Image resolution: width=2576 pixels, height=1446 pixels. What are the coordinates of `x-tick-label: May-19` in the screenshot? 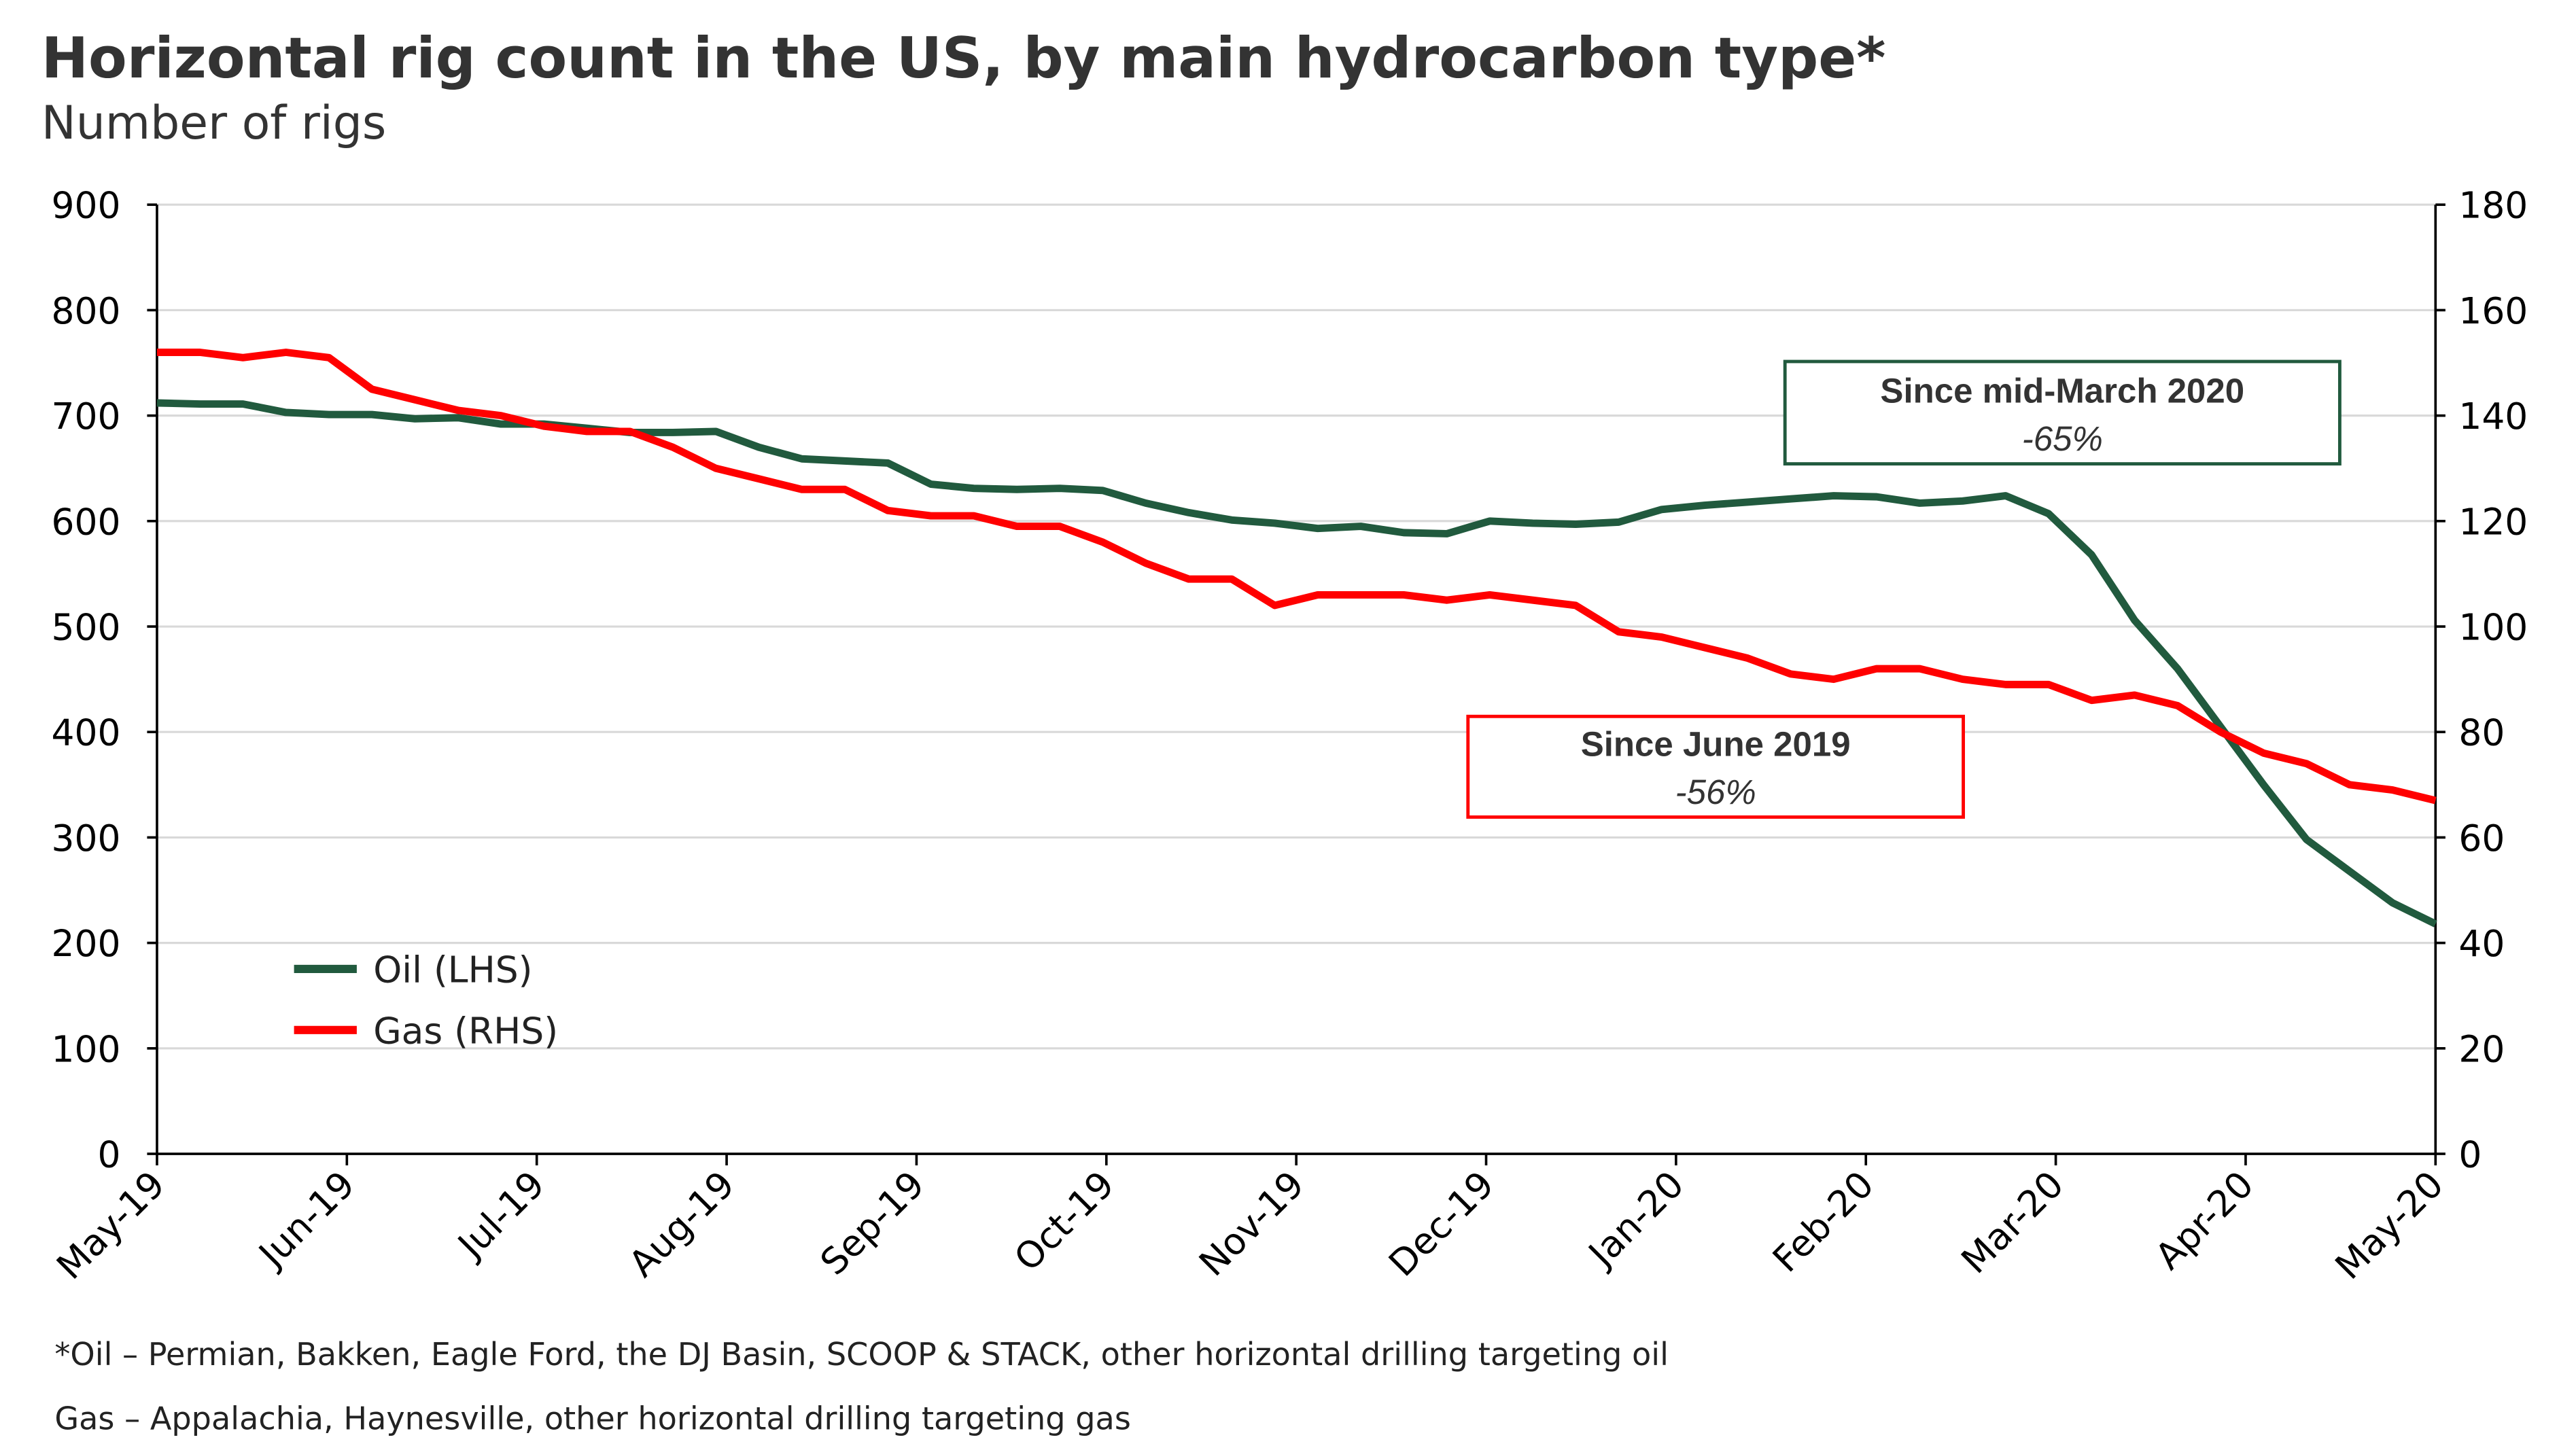 It's located at (110, 1225).